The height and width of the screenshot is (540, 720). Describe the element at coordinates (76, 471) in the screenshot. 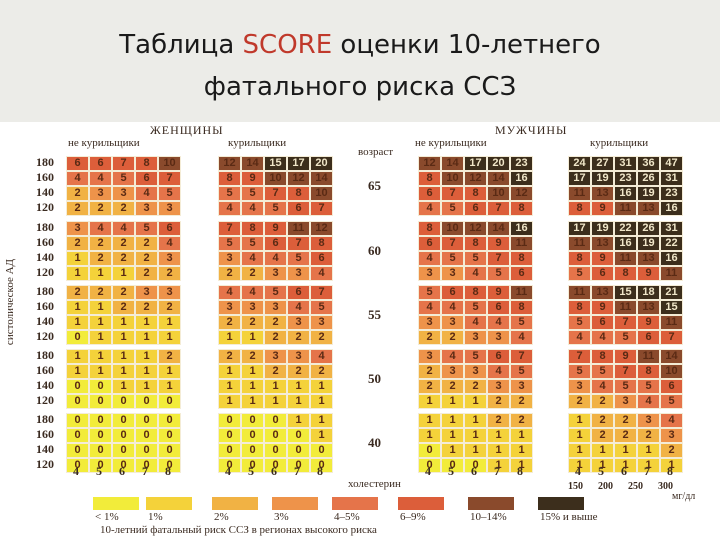

I see `cholesterol-tick: 4` at that location.